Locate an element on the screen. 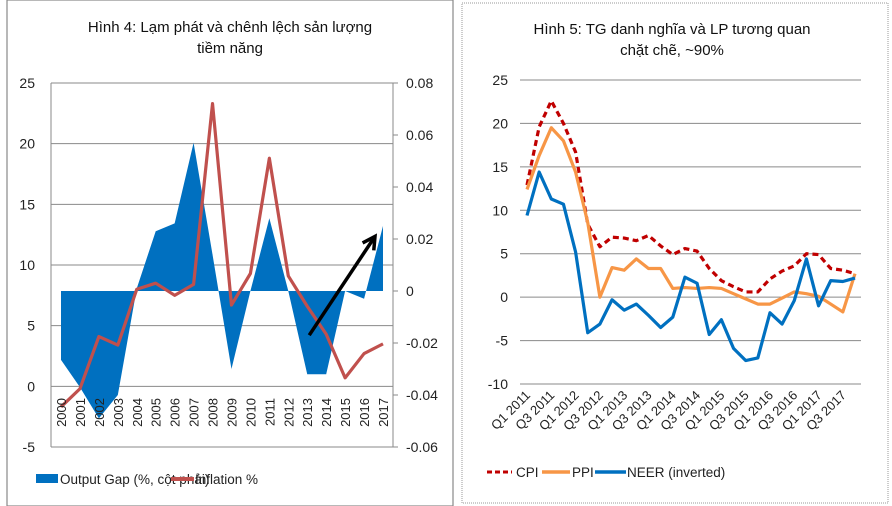 Image resolution: width=892 pixels, height=506 pixels. x-axis-tick-label: 2017 is located at coordinates (383, 412).